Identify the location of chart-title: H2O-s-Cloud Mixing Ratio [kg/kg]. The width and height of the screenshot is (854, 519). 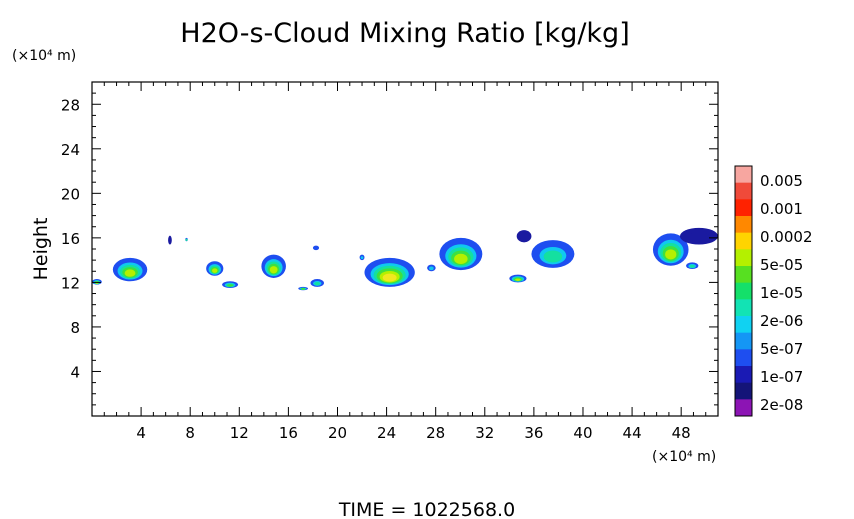
(404, 33).